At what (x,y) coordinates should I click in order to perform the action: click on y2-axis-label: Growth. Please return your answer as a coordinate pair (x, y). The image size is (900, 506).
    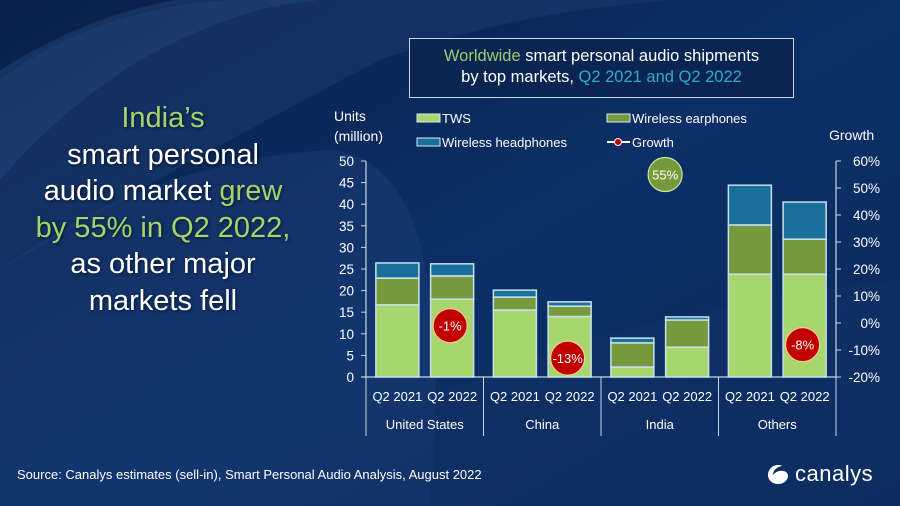
    Looking at the image, I should click on (851, 135).